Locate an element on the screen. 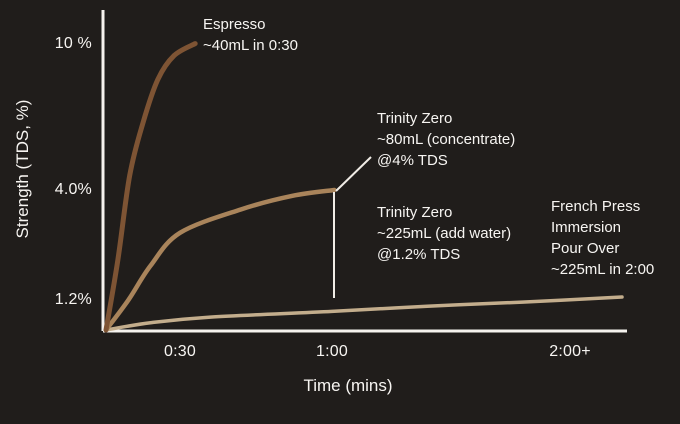  annotation-espresso-line-1: Espresso is located at coordinates (234, 24).